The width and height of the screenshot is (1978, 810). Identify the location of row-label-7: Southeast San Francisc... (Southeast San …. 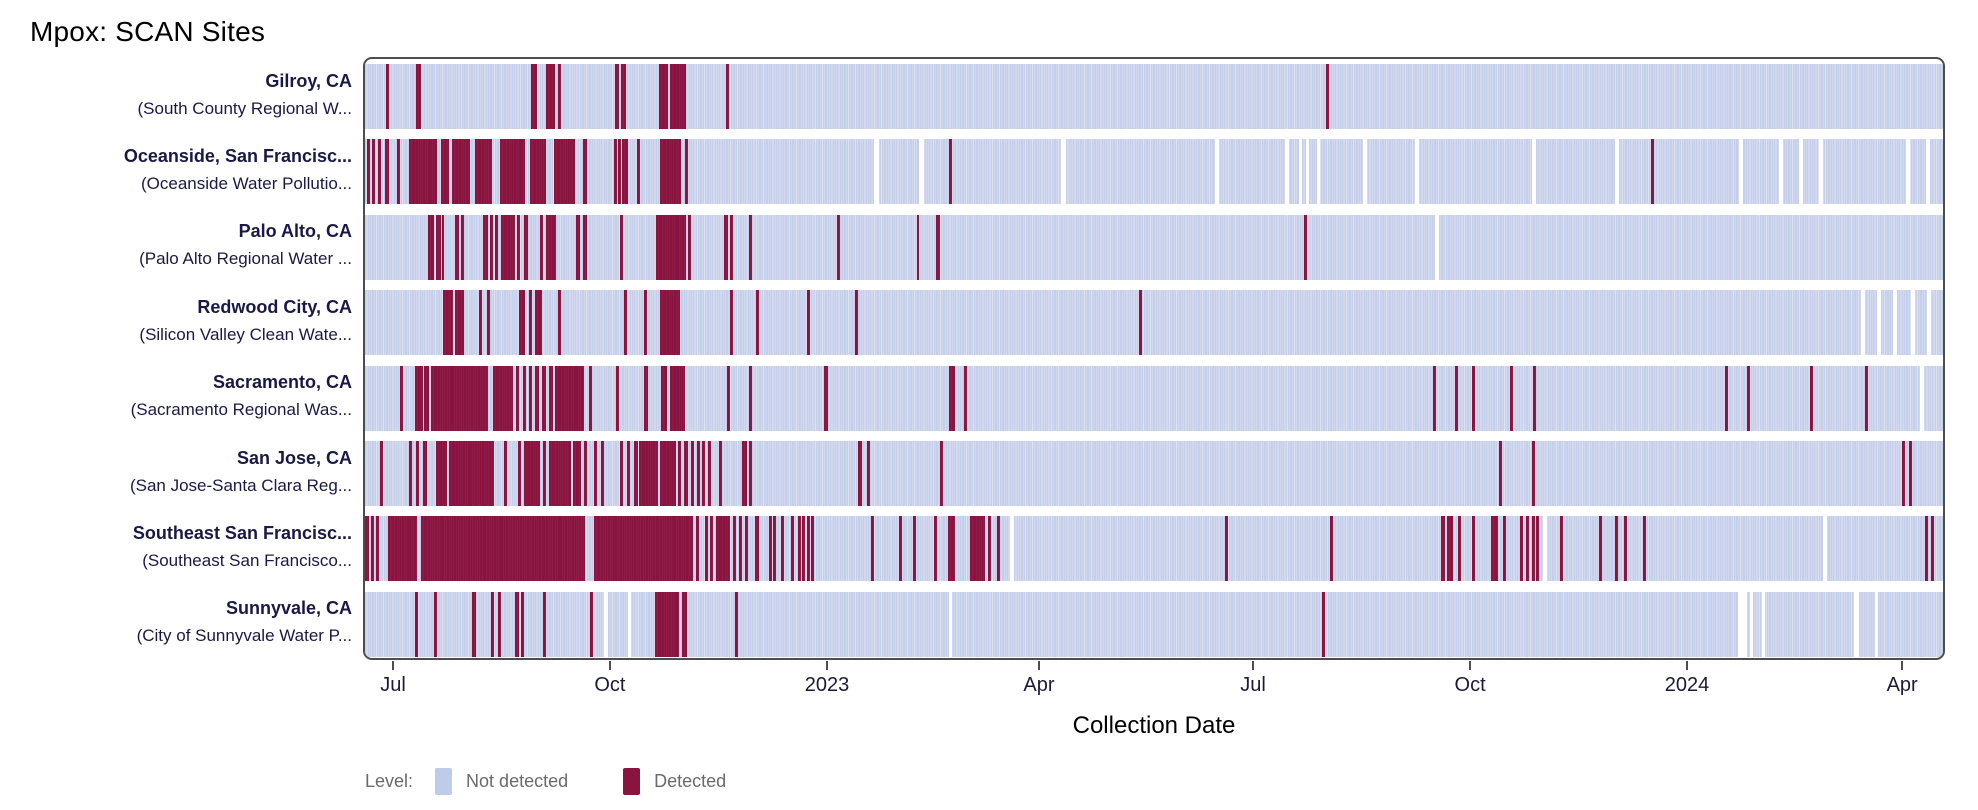
(176, 547).